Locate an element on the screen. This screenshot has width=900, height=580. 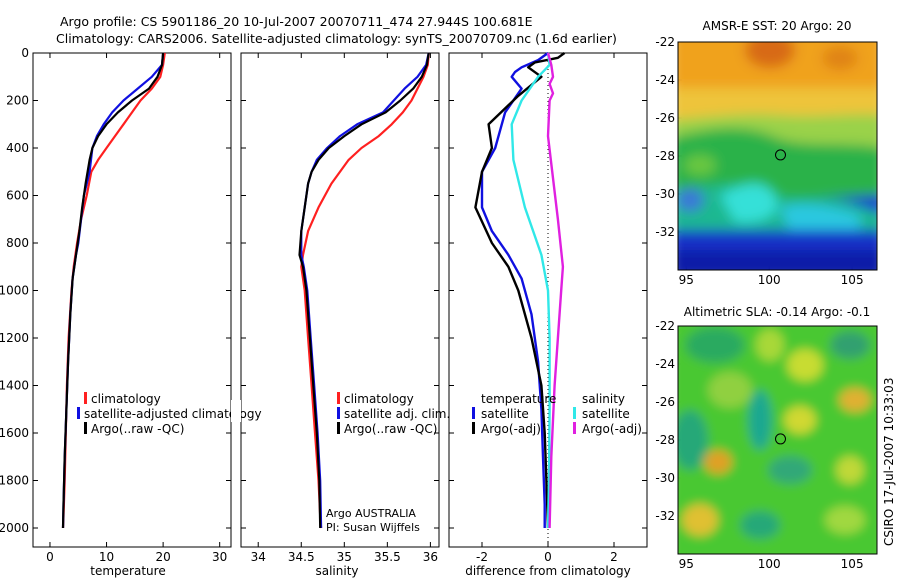
x-tick-label: 35 is located at coordinates (344, 557).